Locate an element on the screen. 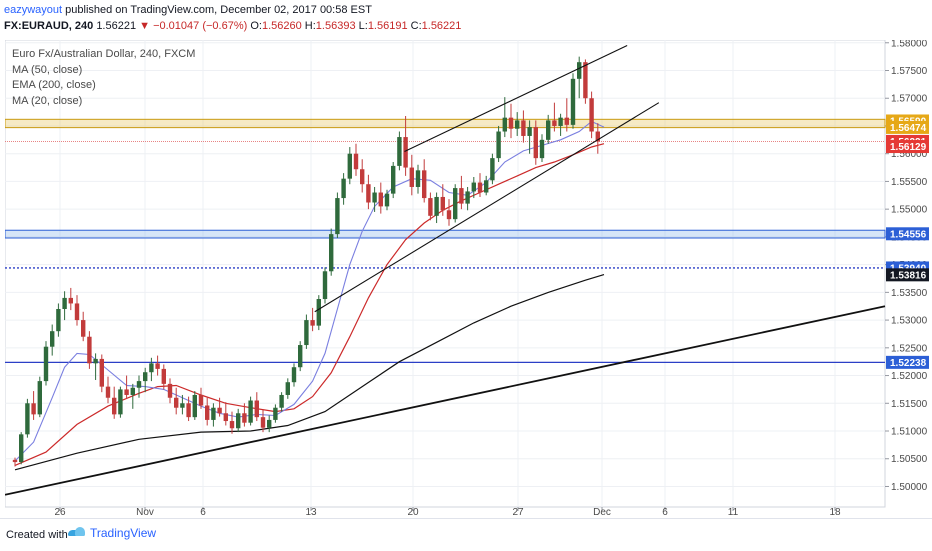  y-tick-label: 1.53000 is located at coordinates (909, 321).